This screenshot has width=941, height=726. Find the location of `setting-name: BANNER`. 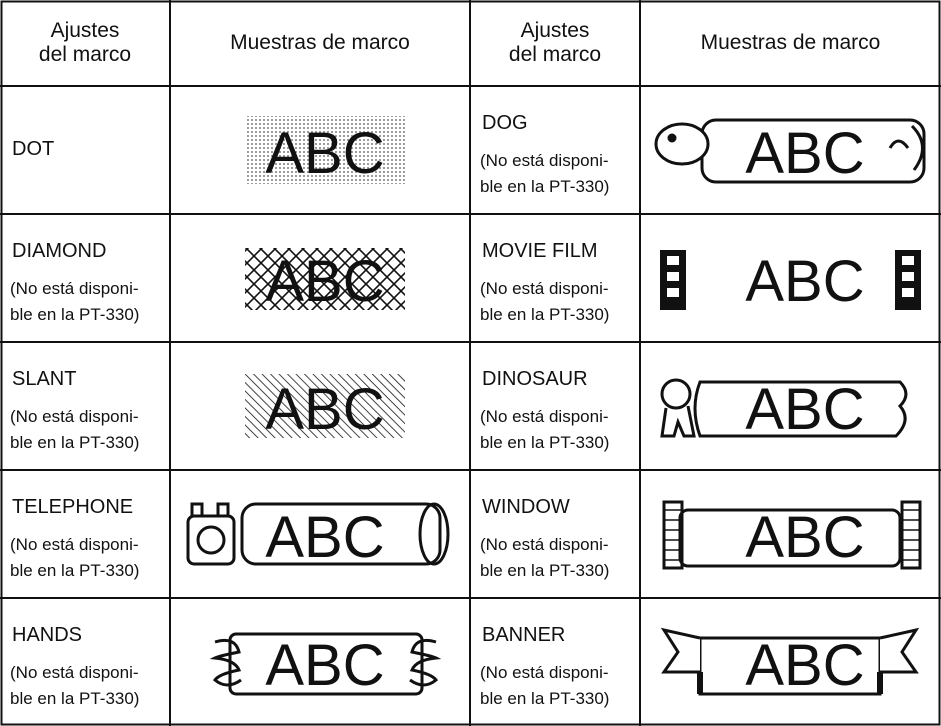

setting-name: BANNER is located at coordinates (524, 635).